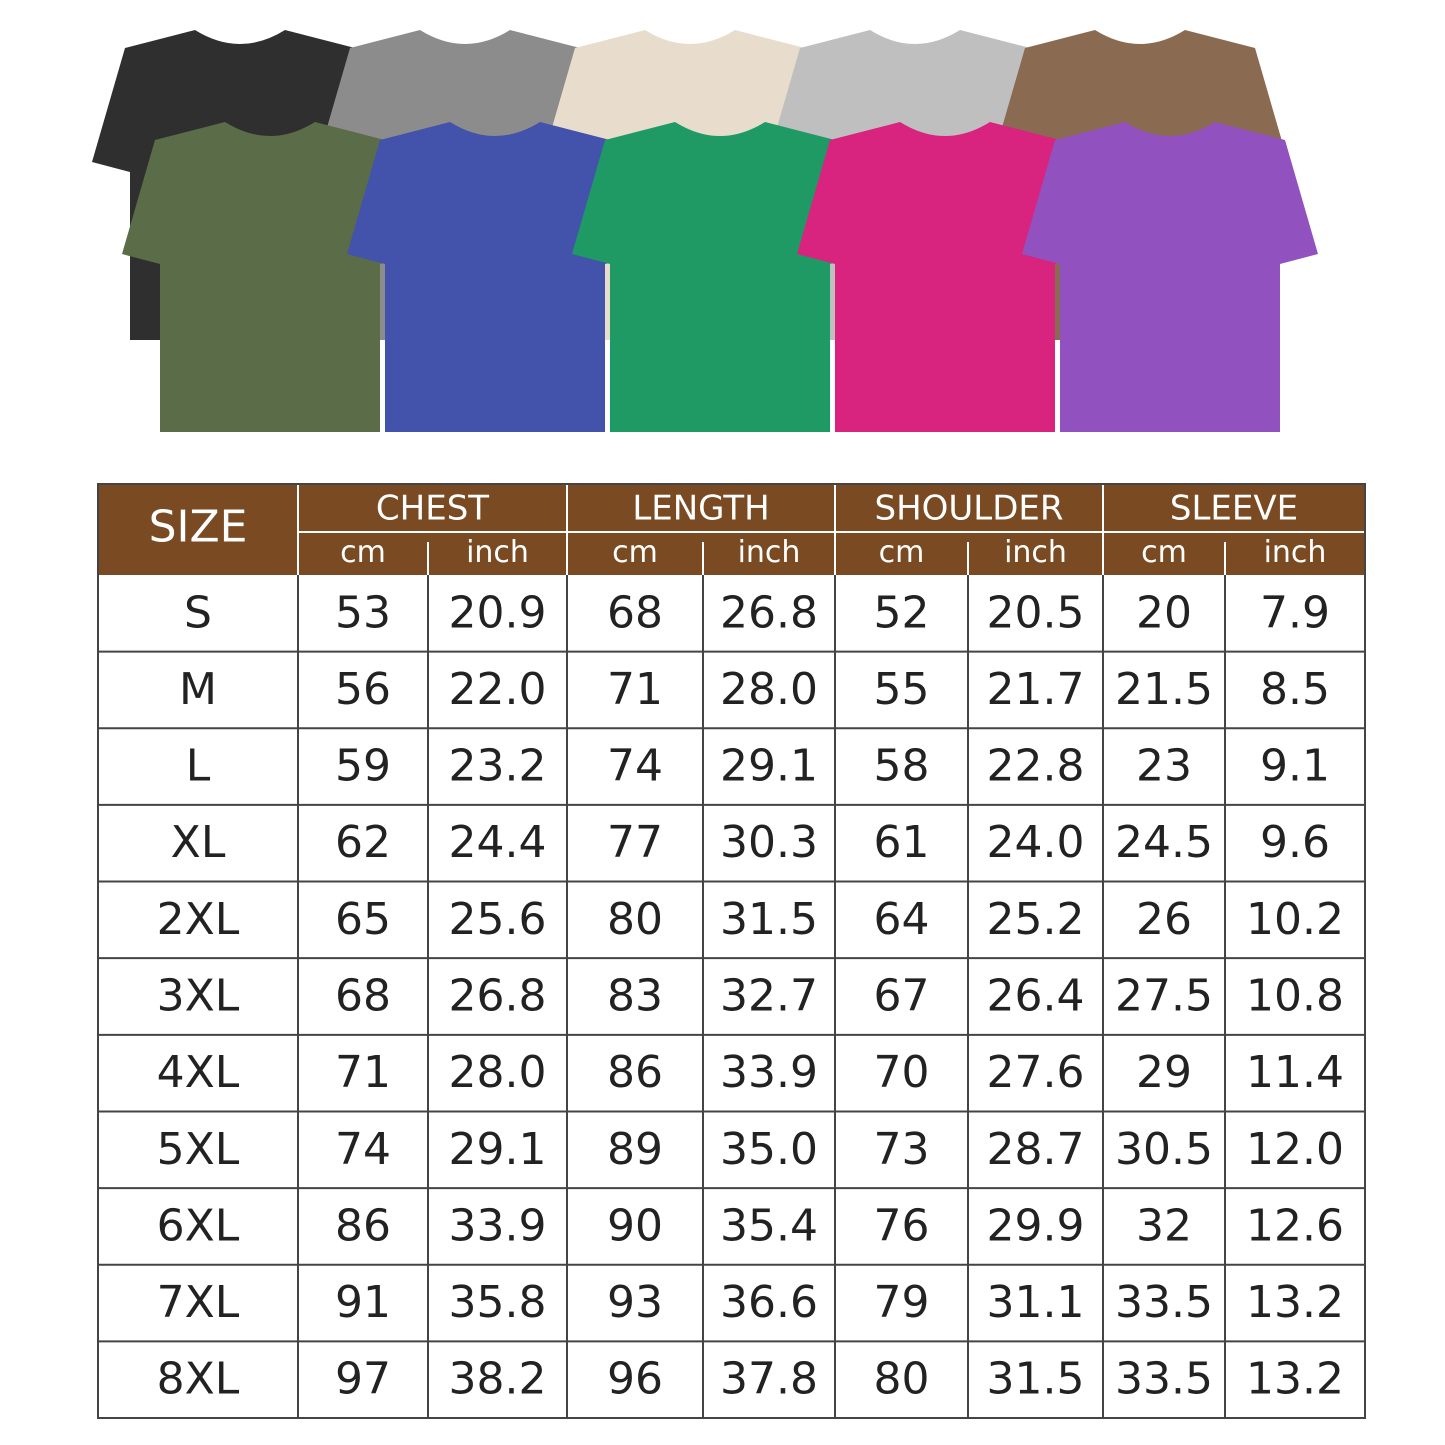  I want to click on size-label: 4XL, so click(198, 1072).